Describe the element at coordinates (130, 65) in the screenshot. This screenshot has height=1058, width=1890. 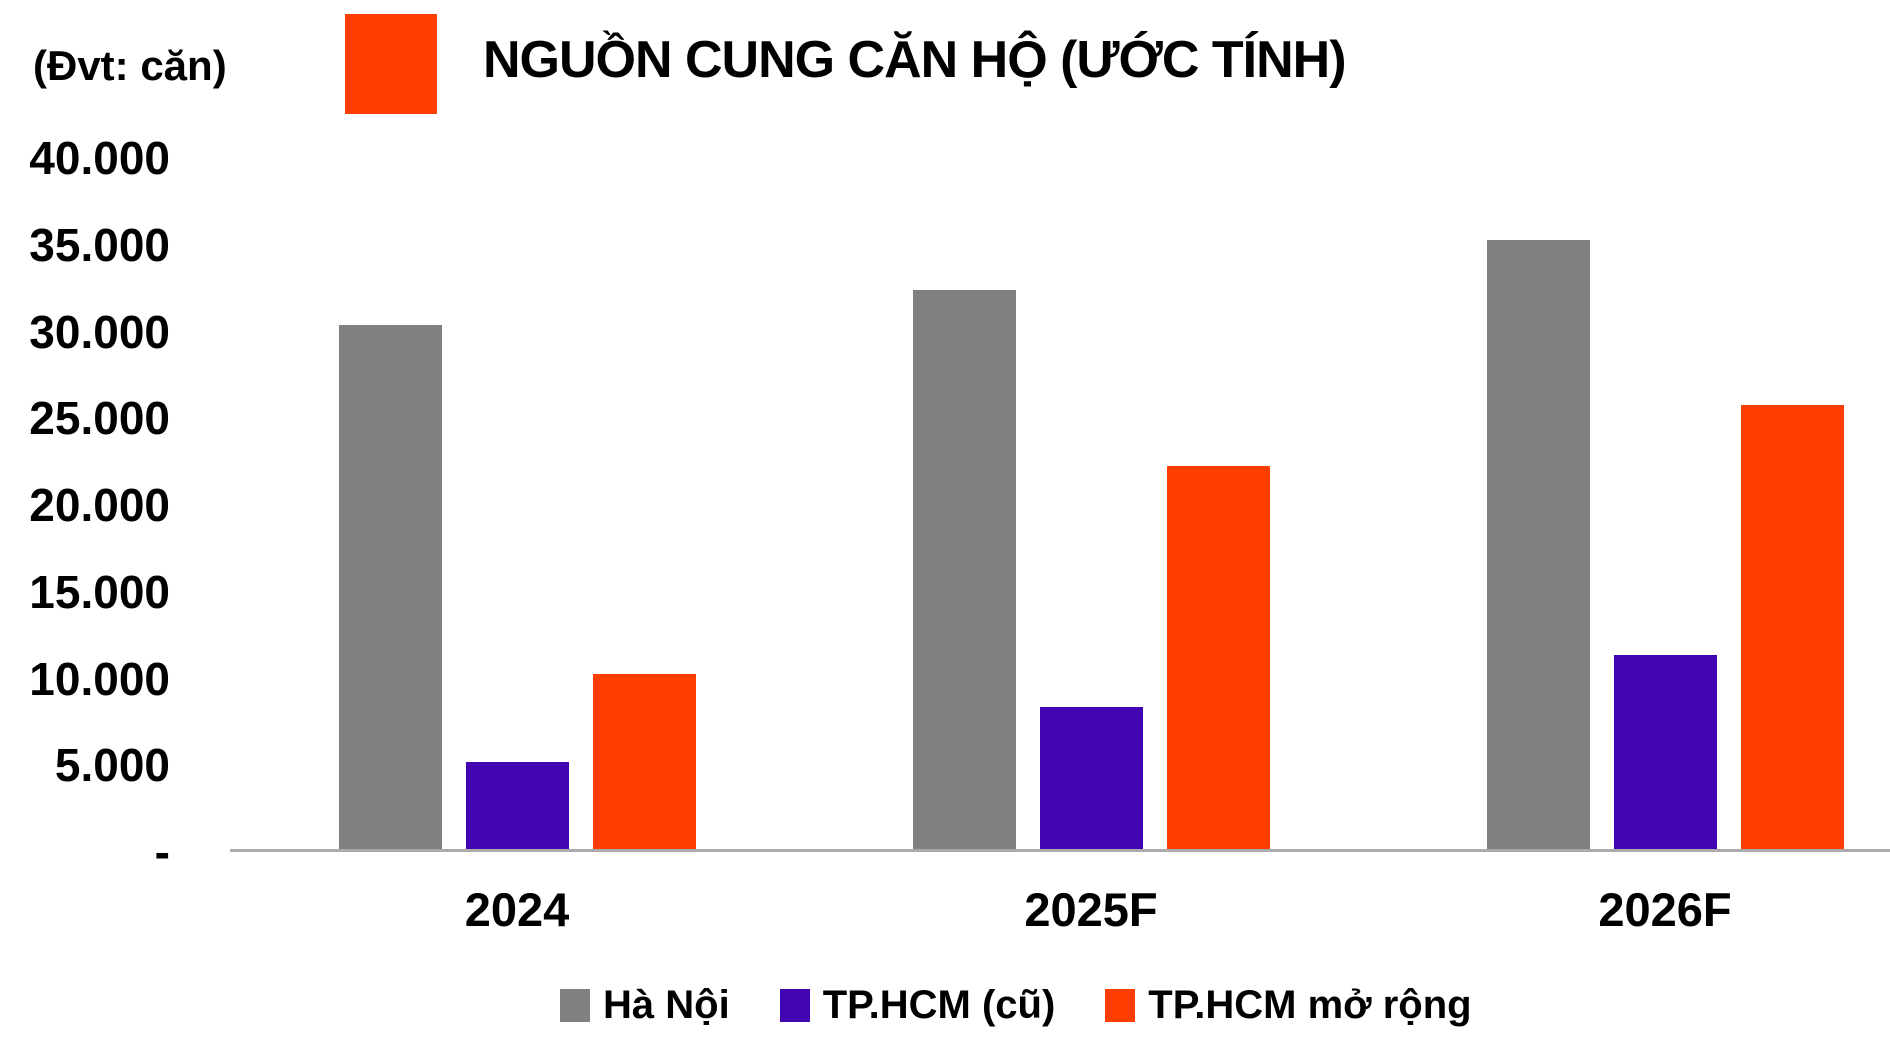
I see `unit-label: (Đvt: căn)` at that location.